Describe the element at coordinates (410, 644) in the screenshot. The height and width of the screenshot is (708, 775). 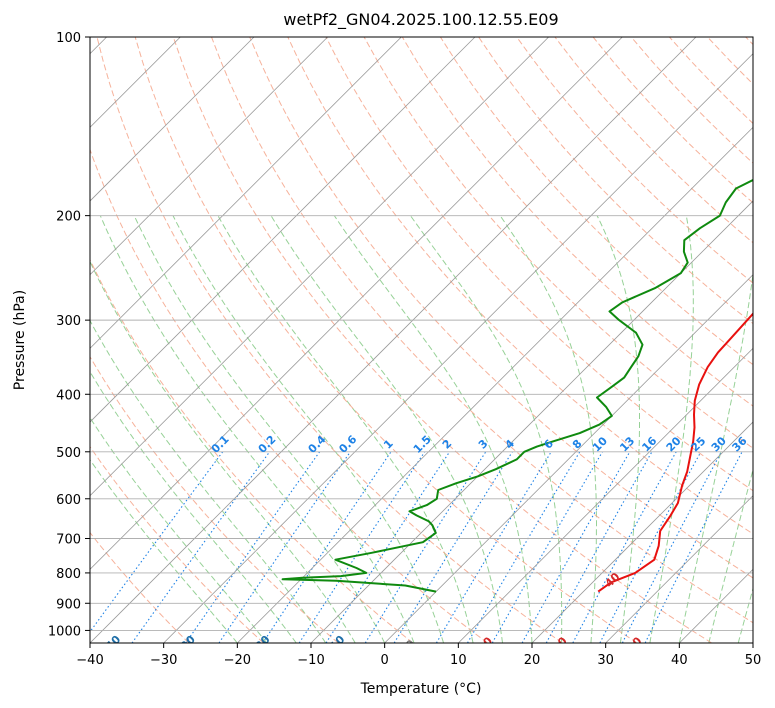
I see `dry-adiabat-label: 0` at that location.